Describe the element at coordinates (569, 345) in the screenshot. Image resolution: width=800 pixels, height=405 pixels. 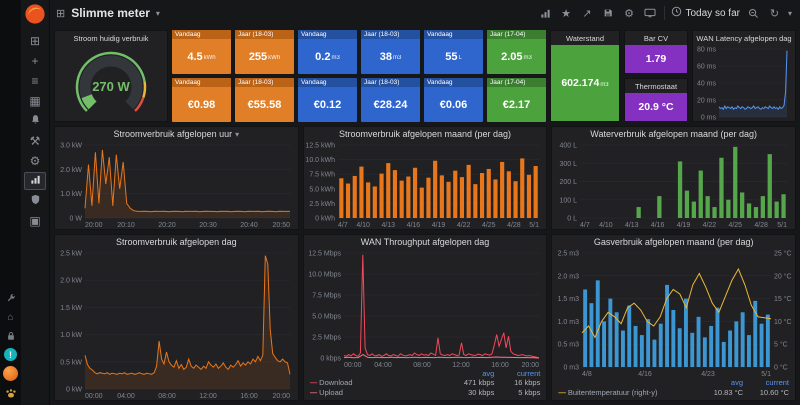
I see `svg-text: 0.5 m3` at that location.